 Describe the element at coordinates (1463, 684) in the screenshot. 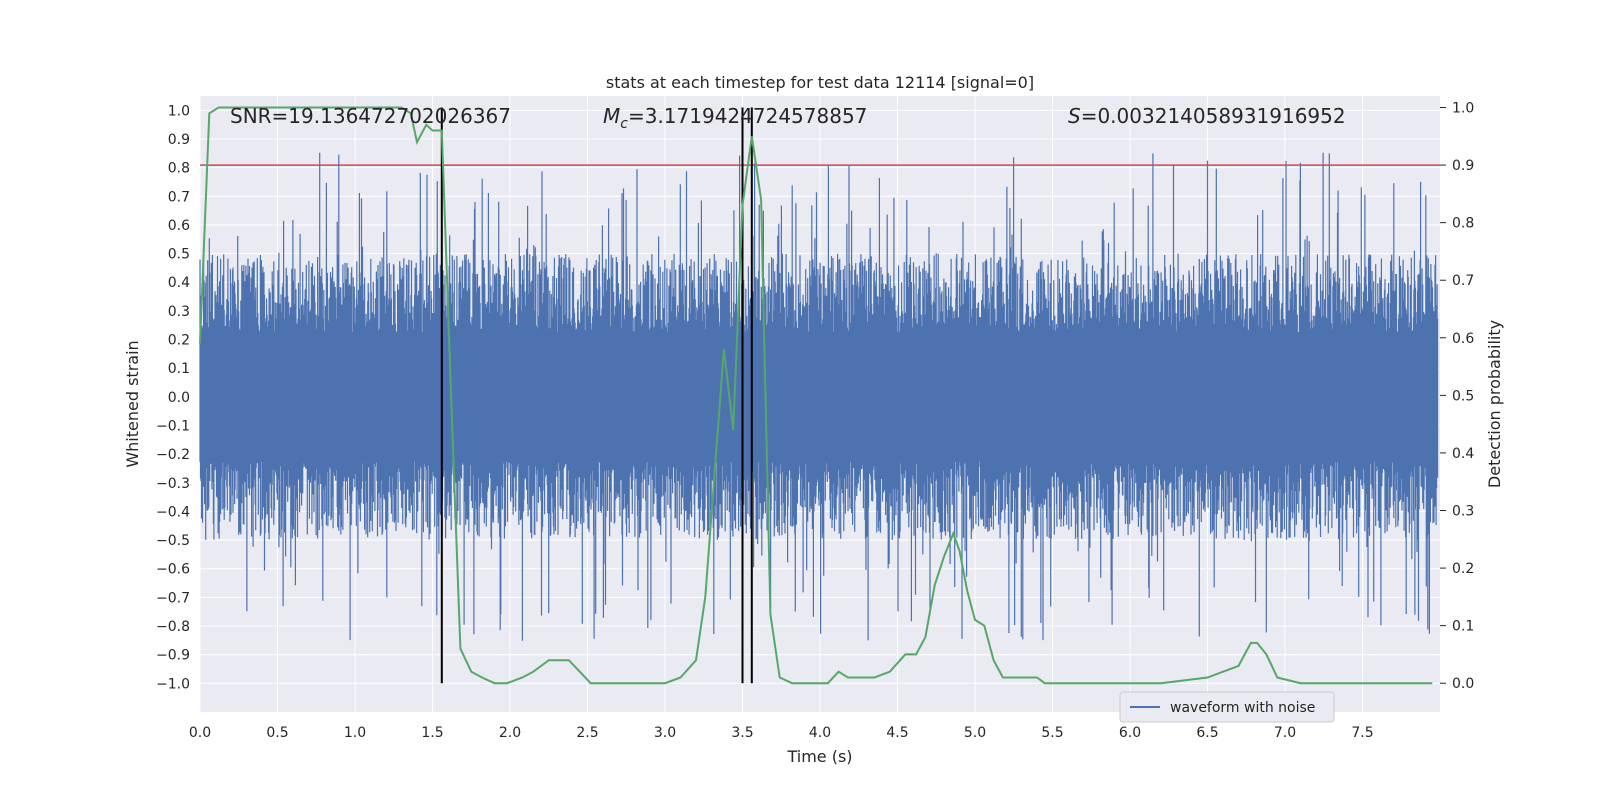

I see `y2-tick-label: 0.0` at that location.